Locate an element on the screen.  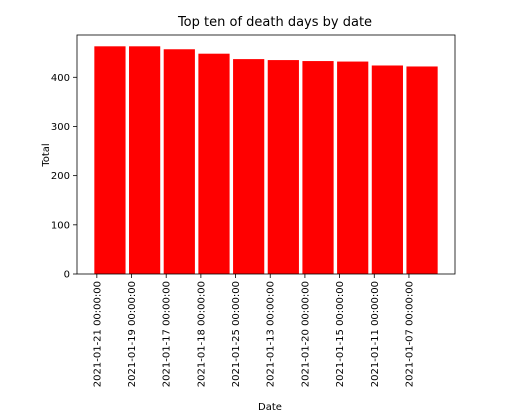
x-tick-label: 2021-01-11 00:00:00 is located at coordinates (375, 334).